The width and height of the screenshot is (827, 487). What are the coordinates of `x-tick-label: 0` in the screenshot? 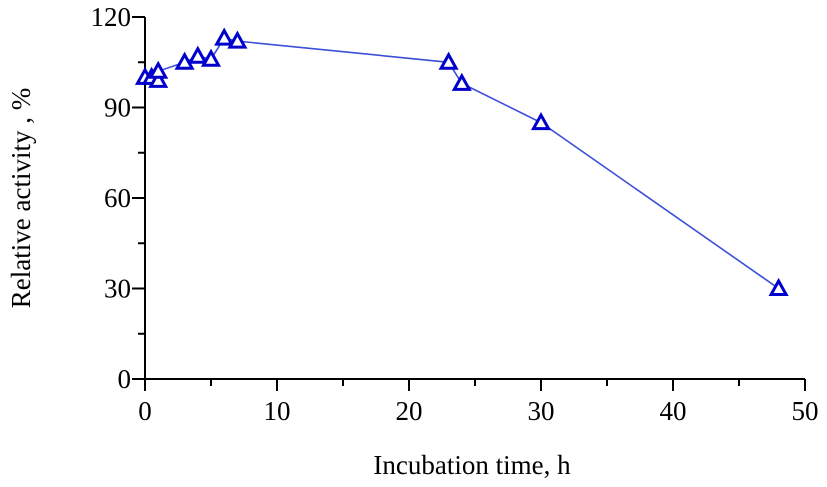 It's located at (145, 411).